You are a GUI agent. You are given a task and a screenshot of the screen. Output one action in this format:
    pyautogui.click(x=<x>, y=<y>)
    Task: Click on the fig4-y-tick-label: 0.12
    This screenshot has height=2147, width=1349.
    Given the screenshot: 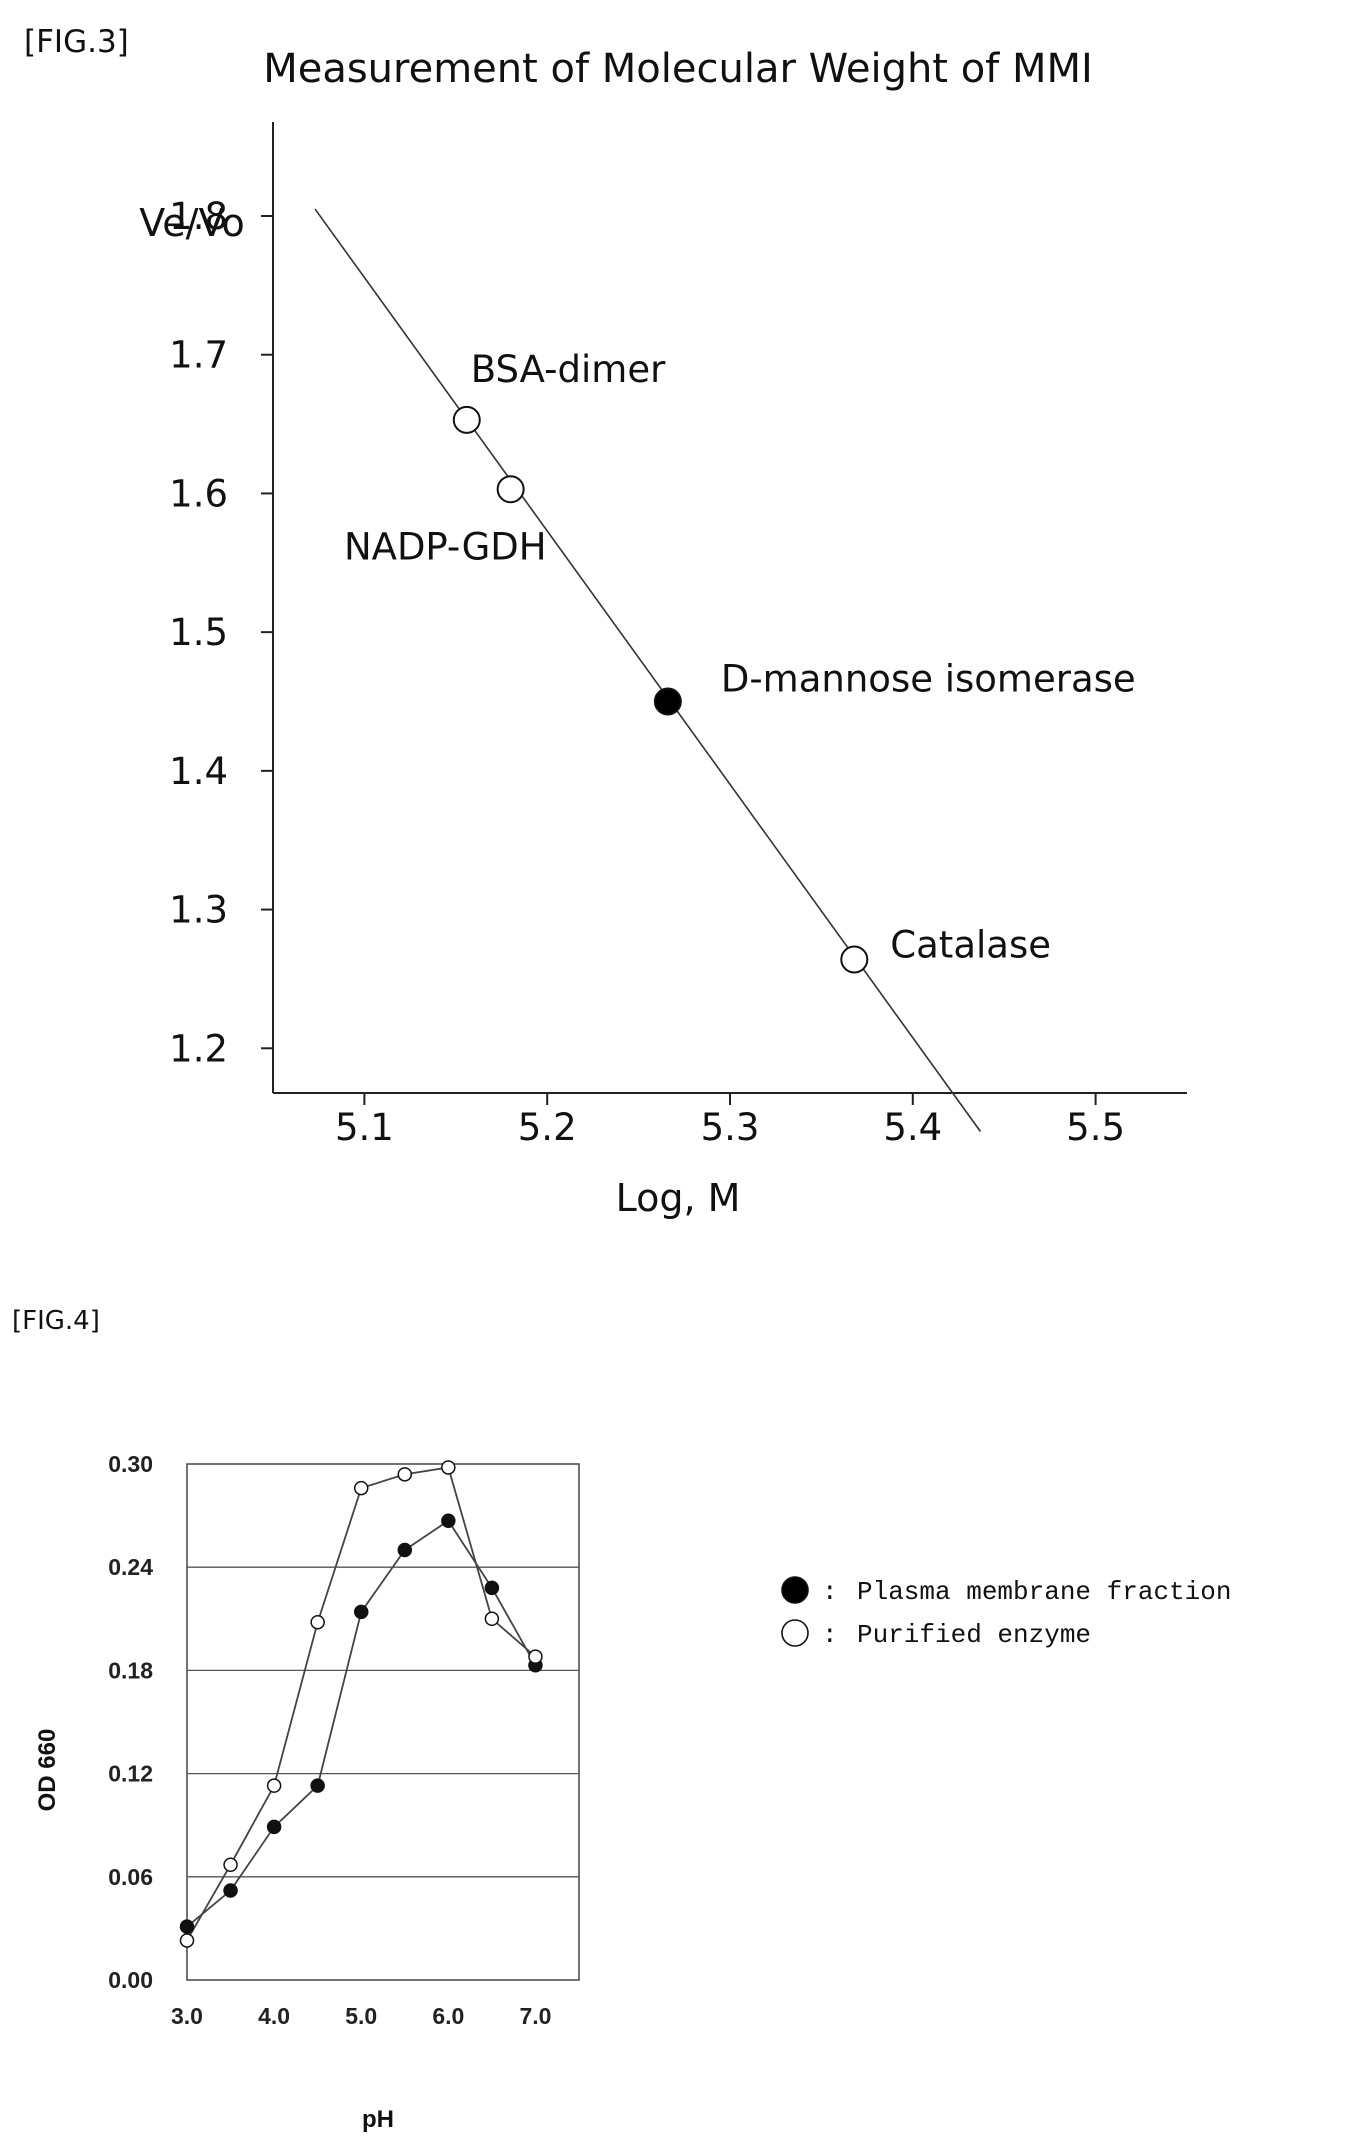 What is the action you would take?
    pyautogui.click(x=130, y=1774)
    